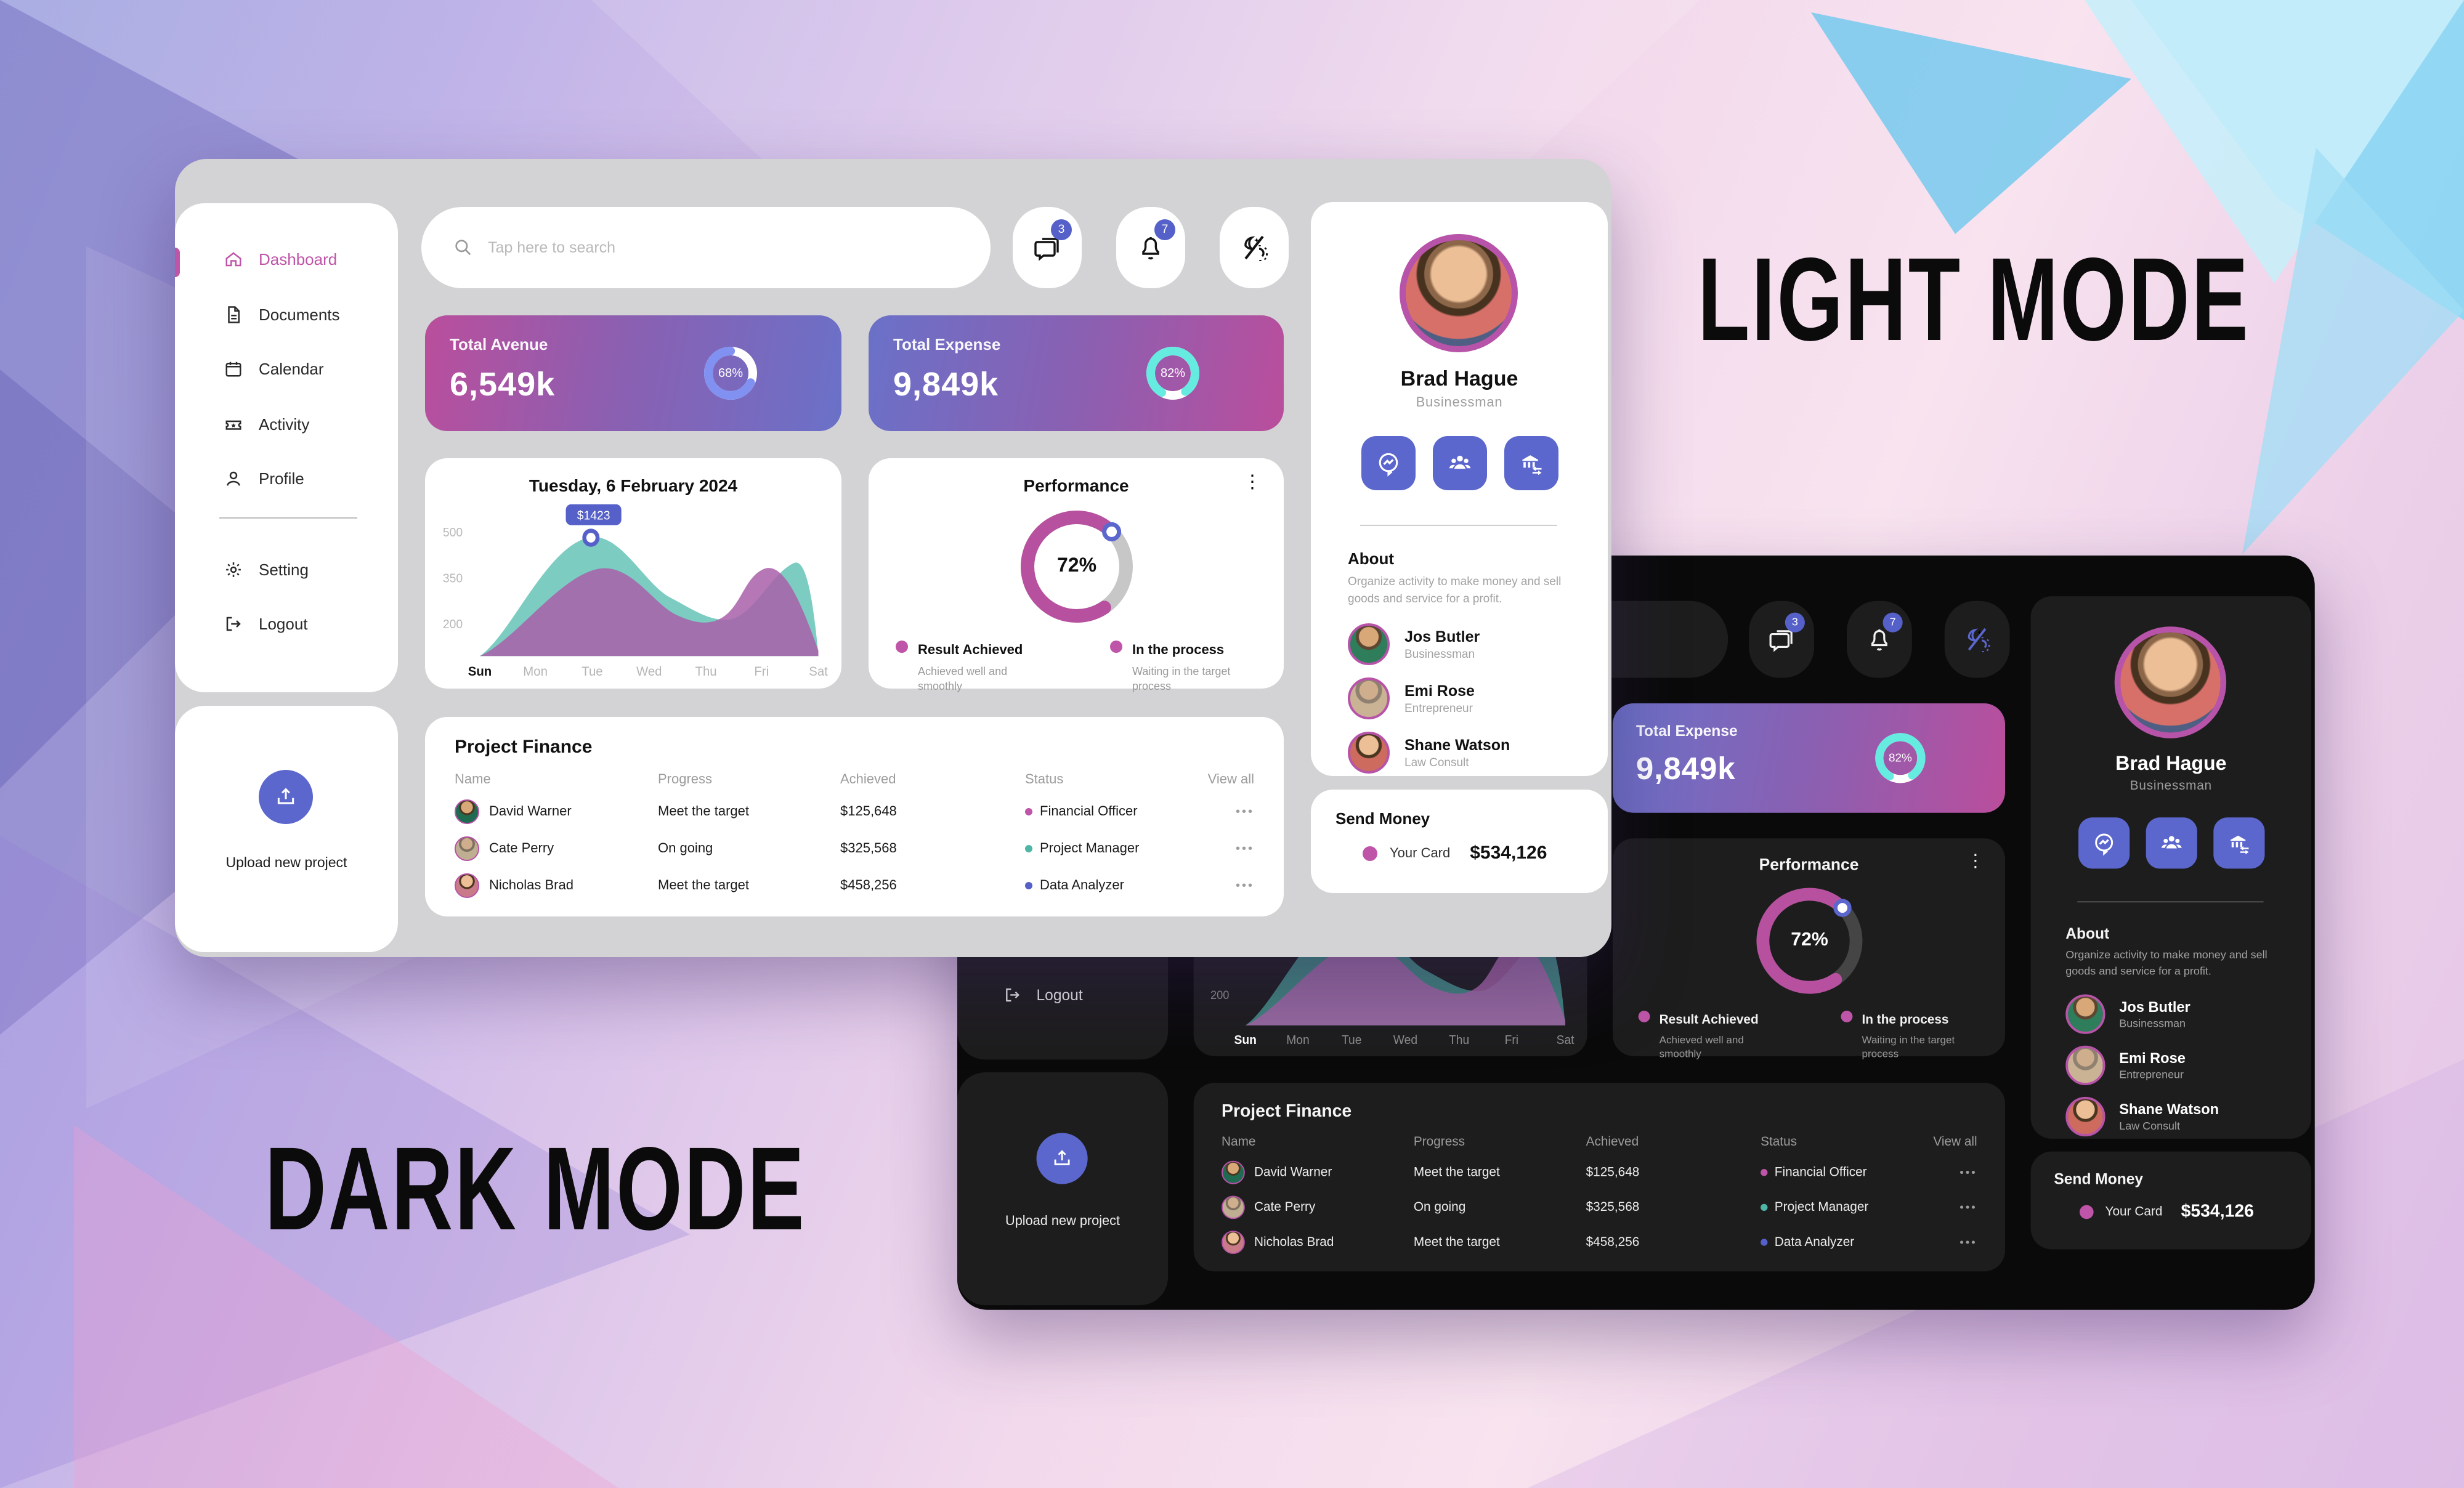 Image resolution: width=2464 pixels, height=1488 pixels. I want to click on performance-donut: 72%, so click(1809, 941).